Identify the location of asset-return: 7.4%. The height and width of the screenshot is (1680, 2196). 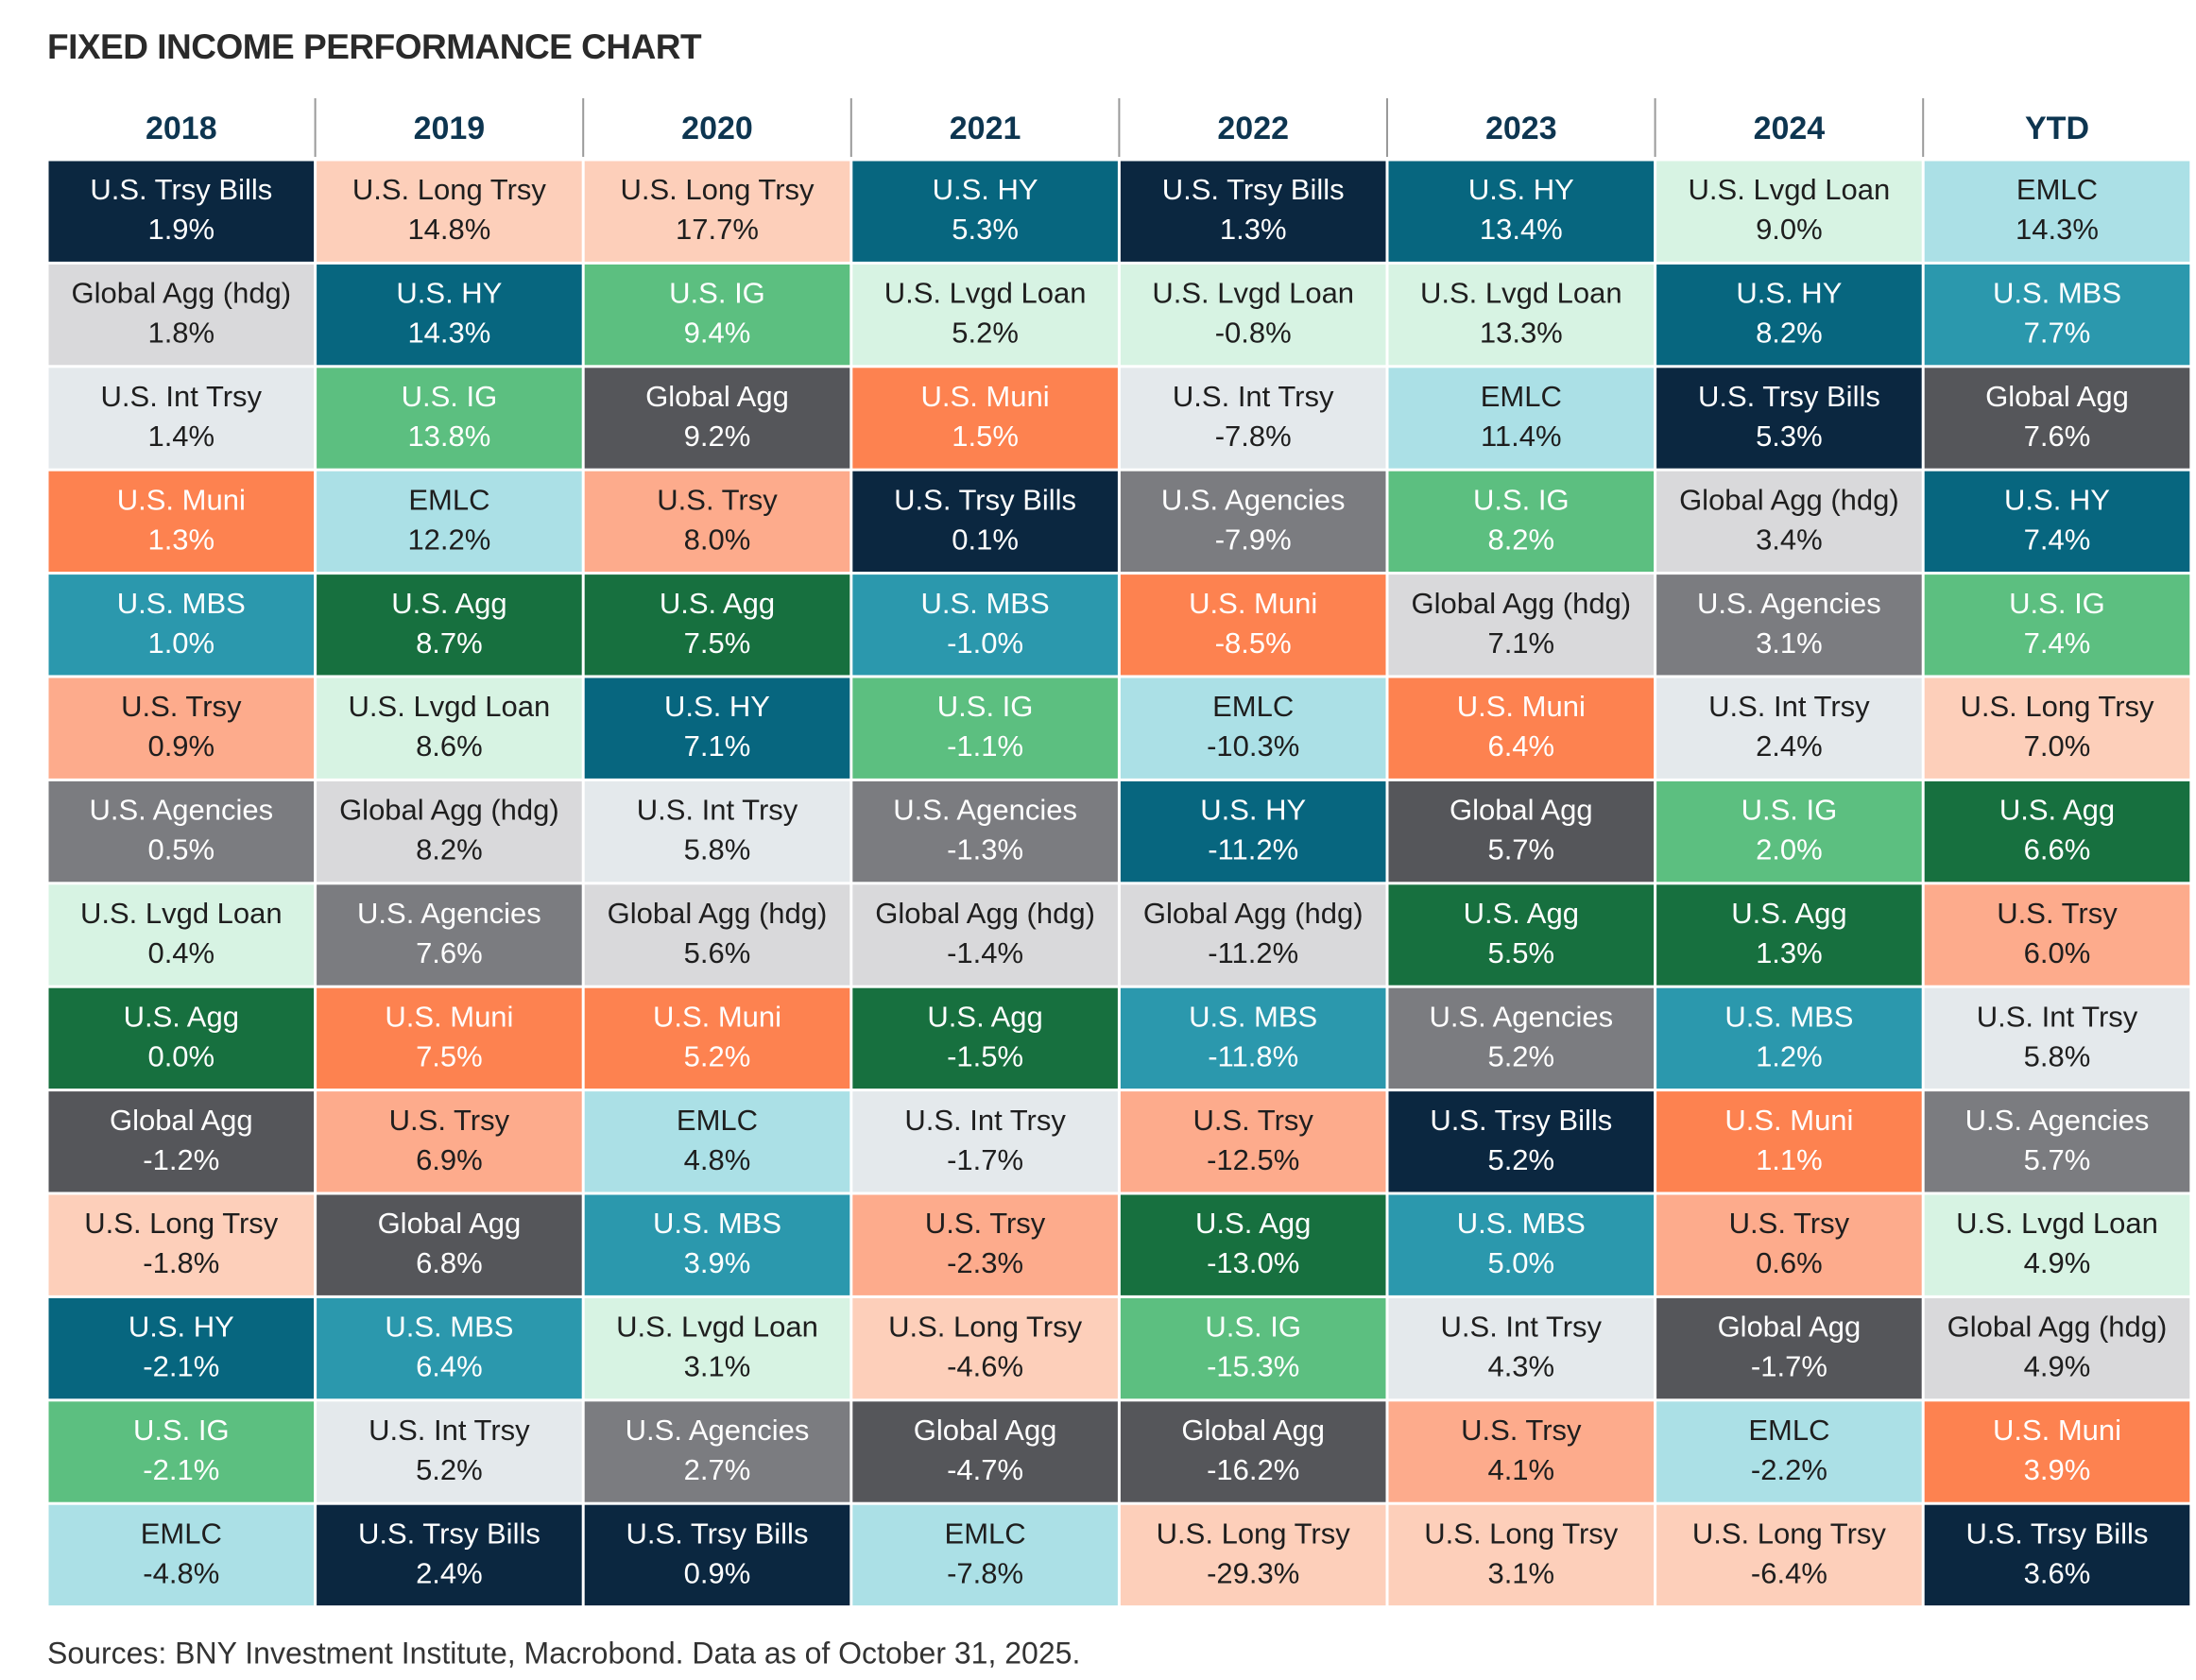
(2057, 539).